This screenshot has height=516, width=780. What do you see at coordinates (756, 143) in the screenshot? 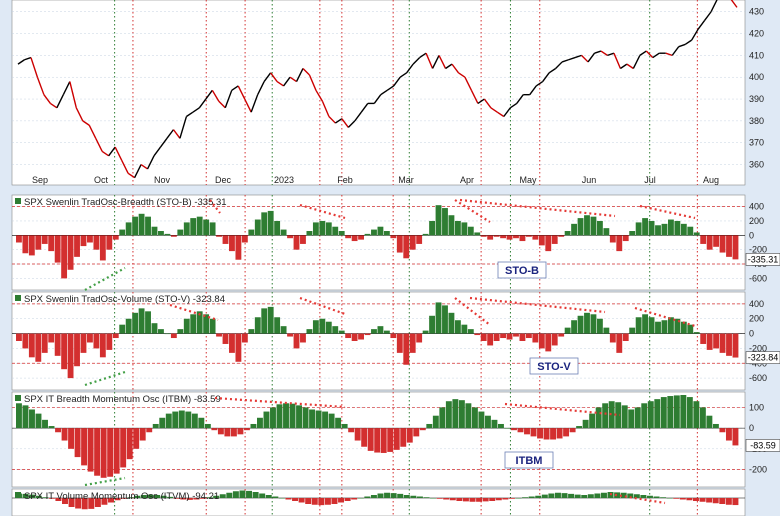
I see `y-tick-label: 370` at bounding box center [756, 143].